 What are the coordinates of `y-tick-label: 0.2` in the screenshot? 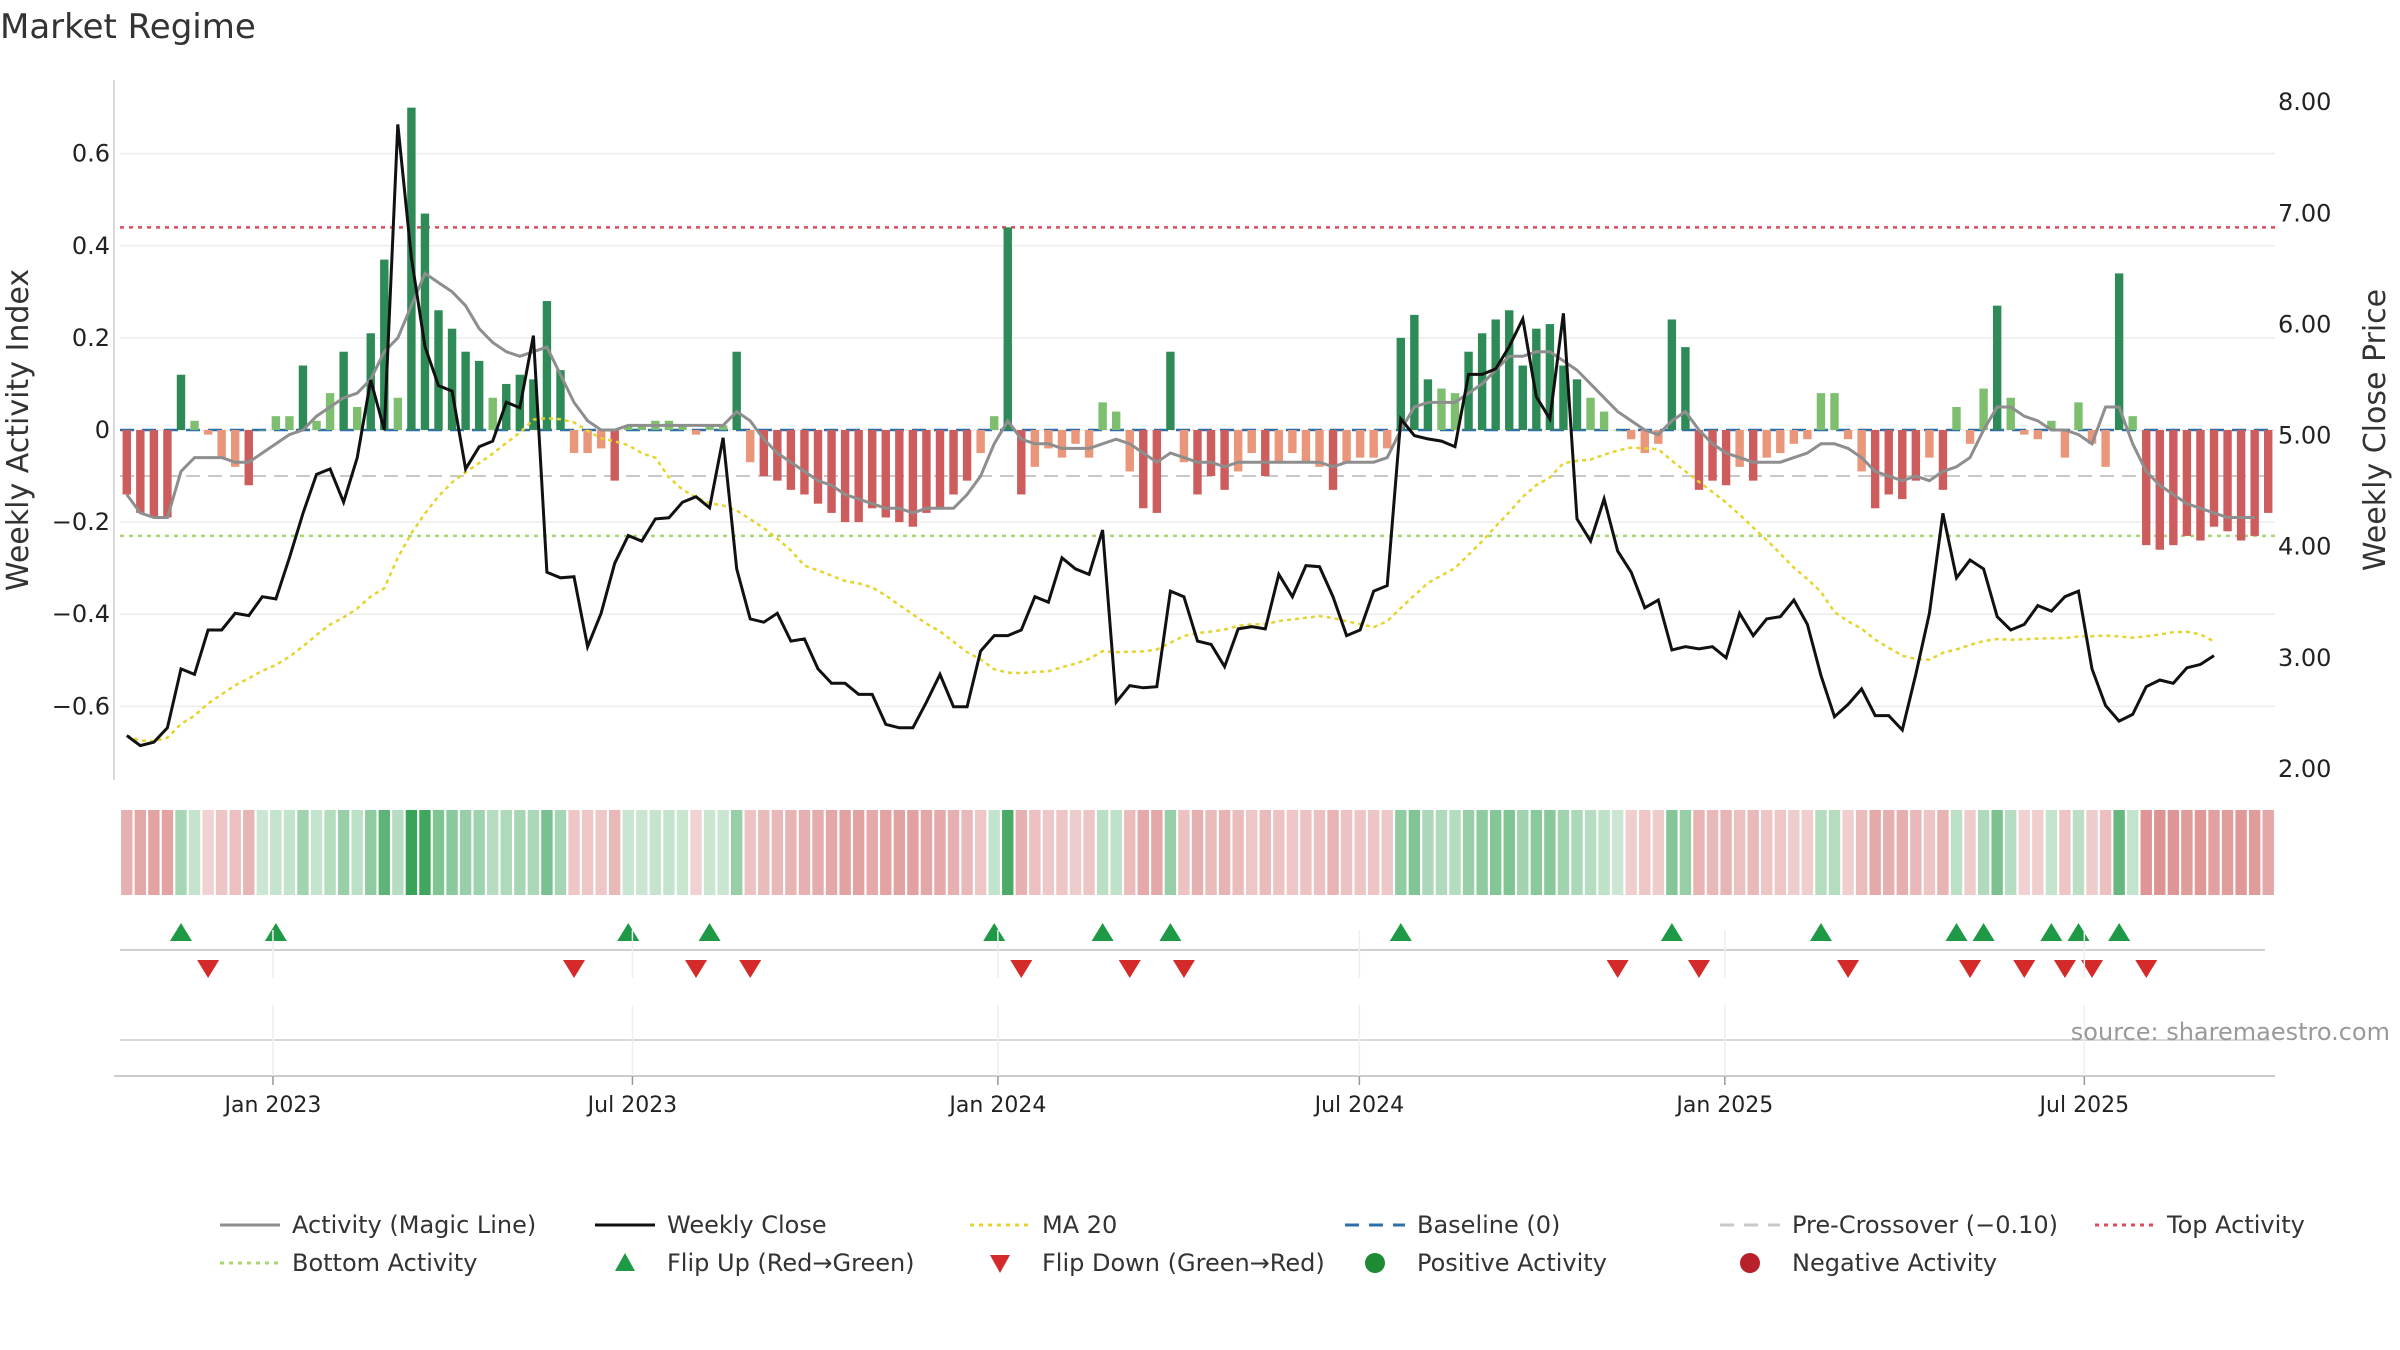 It's located at (91, 338).